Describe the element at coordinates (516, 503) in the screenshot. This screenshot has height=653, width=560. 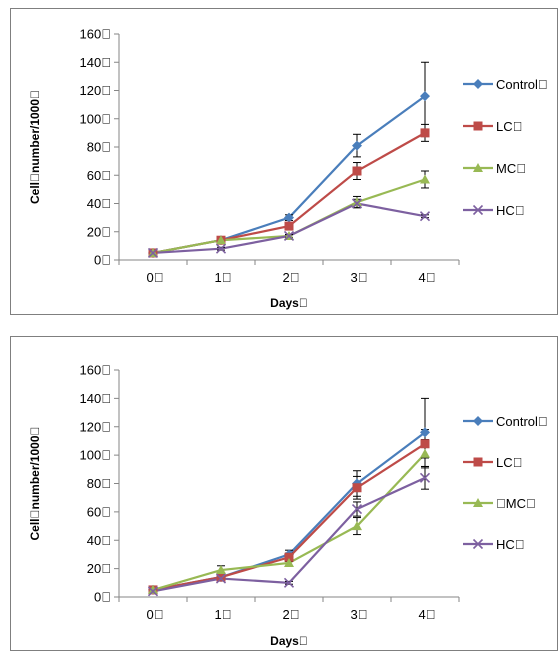
I see `legend-label:  MC ` at that location.